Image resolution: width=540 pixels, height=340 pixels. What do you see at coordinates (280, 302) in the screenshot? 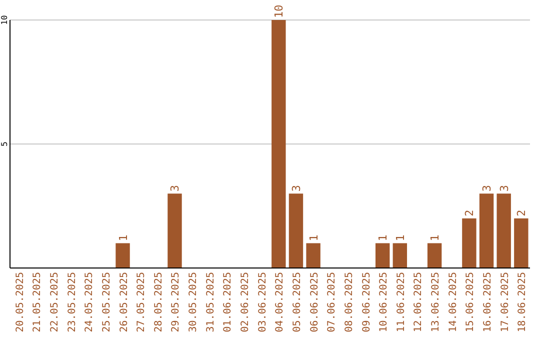
I see `x-tick-label: 04.06.2025` at bounding box center [280, 302].